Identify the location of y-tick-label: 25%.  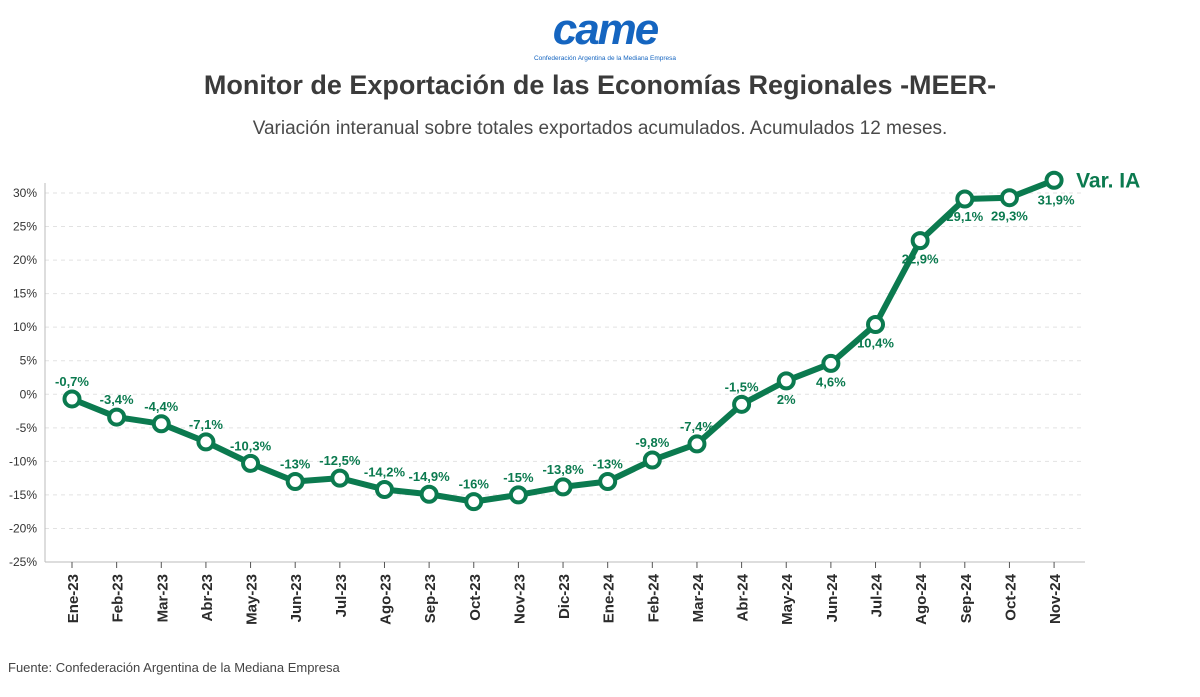
(25, 227).